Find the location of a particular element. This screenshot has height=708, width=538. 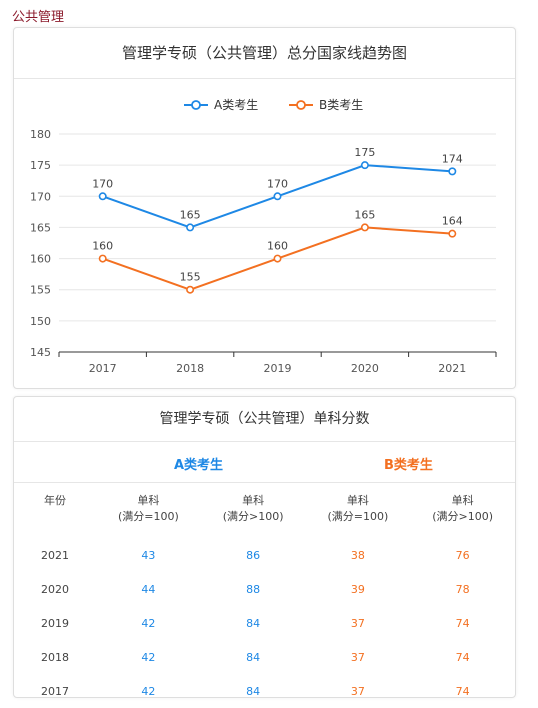

b-score-100-cell: 39 is located at coordinates (357, 589).